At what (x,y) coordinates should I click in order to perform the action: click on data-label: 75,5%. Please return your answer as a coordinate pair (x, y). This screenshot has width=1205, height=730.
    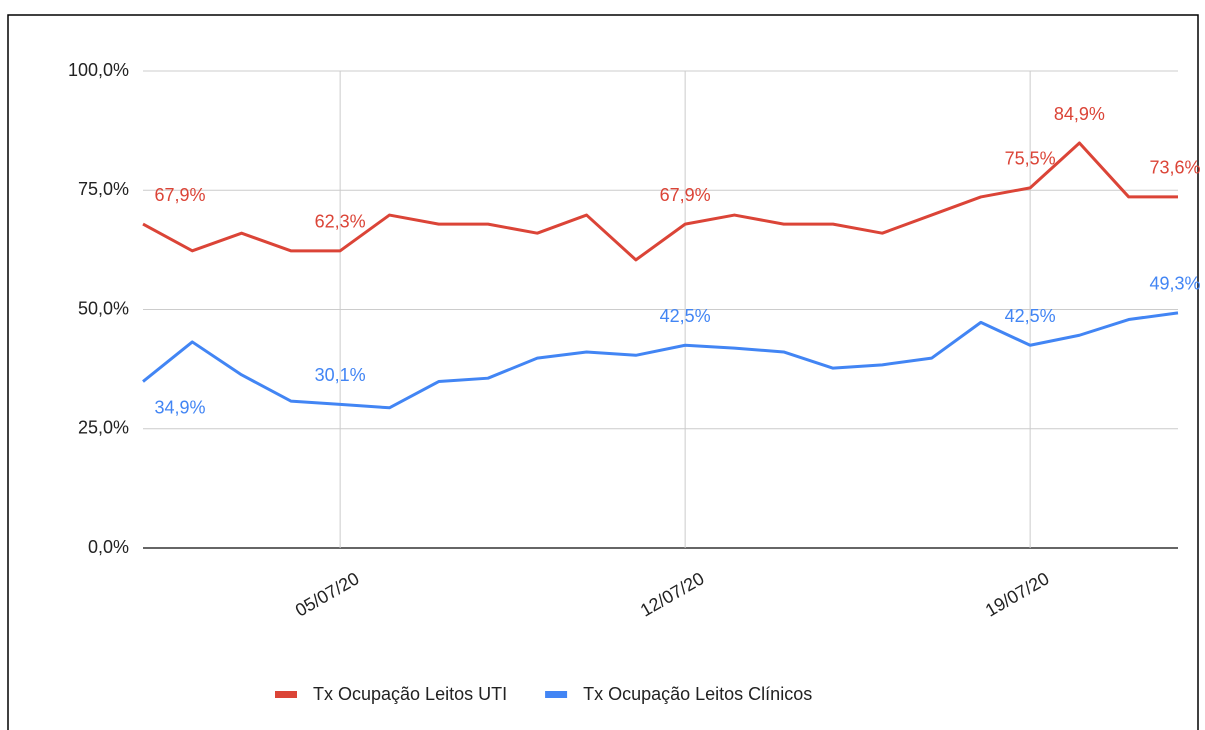
    Looking at the image, I should click on (1030, 159).